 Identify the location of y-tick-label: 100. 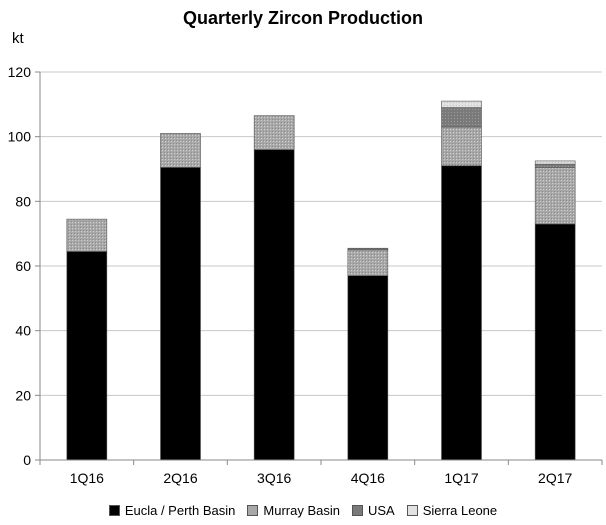
(20, 137).